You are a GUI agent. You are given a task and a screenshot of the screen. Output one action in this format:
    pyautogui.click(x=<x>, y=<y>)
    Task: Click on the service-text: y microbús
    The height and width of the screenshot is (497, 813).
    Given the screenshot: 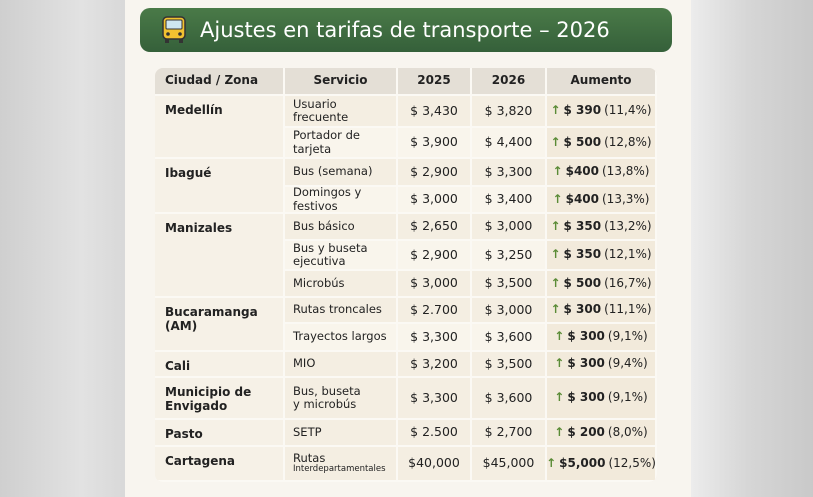 What is the action you would take?
    pyautogui.click(x=325, y=404)
    